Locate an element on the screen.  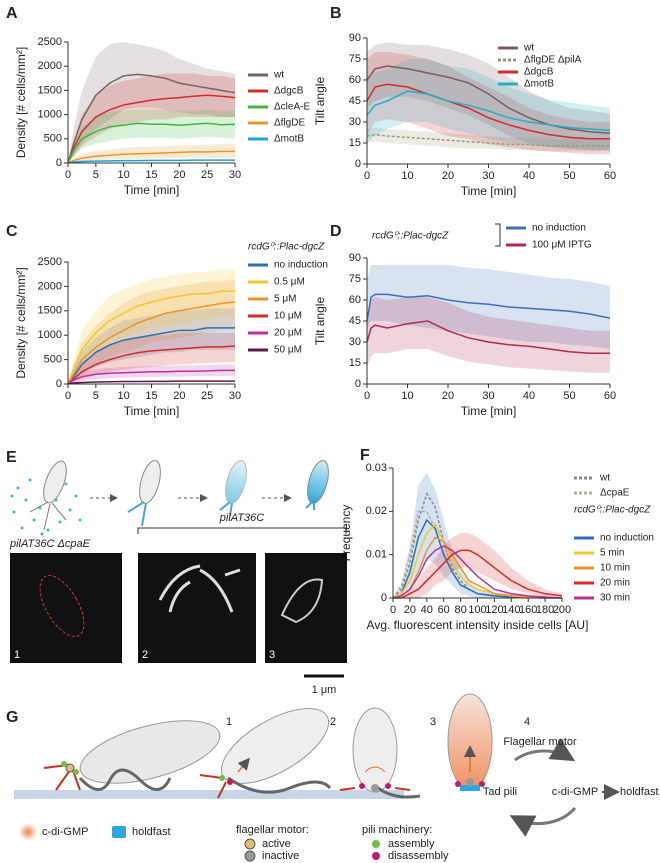
panel-e: E pilAT36C ΔcpaE pilAT36C 1 2 3 1 μm is located at coordinates (176, 572).